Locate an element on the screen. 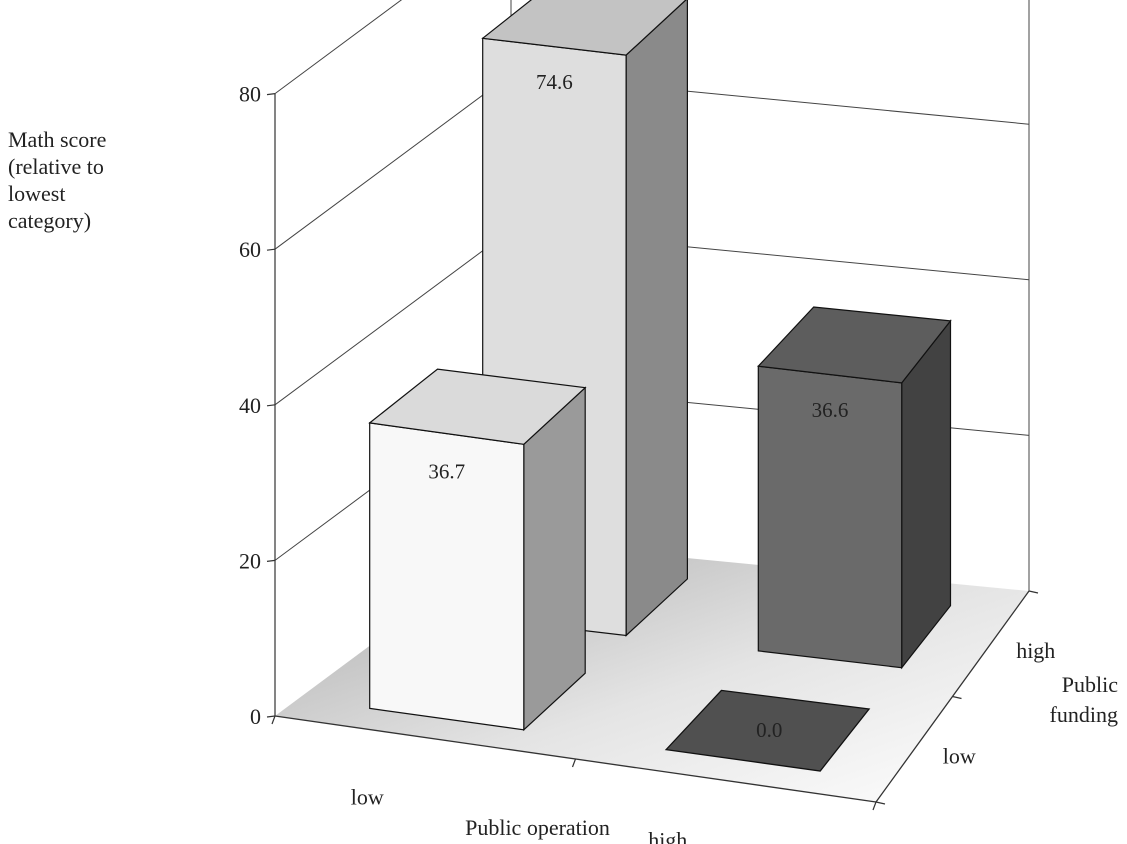  y-axis-title-line: lowest is located at coordinates (37, 193).